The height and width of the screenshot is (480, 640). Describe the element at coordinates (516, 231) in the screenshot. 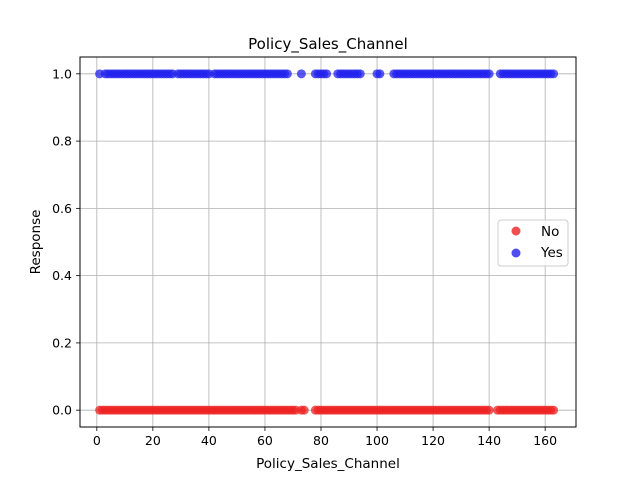

I see `legend-marker-no` at that location.